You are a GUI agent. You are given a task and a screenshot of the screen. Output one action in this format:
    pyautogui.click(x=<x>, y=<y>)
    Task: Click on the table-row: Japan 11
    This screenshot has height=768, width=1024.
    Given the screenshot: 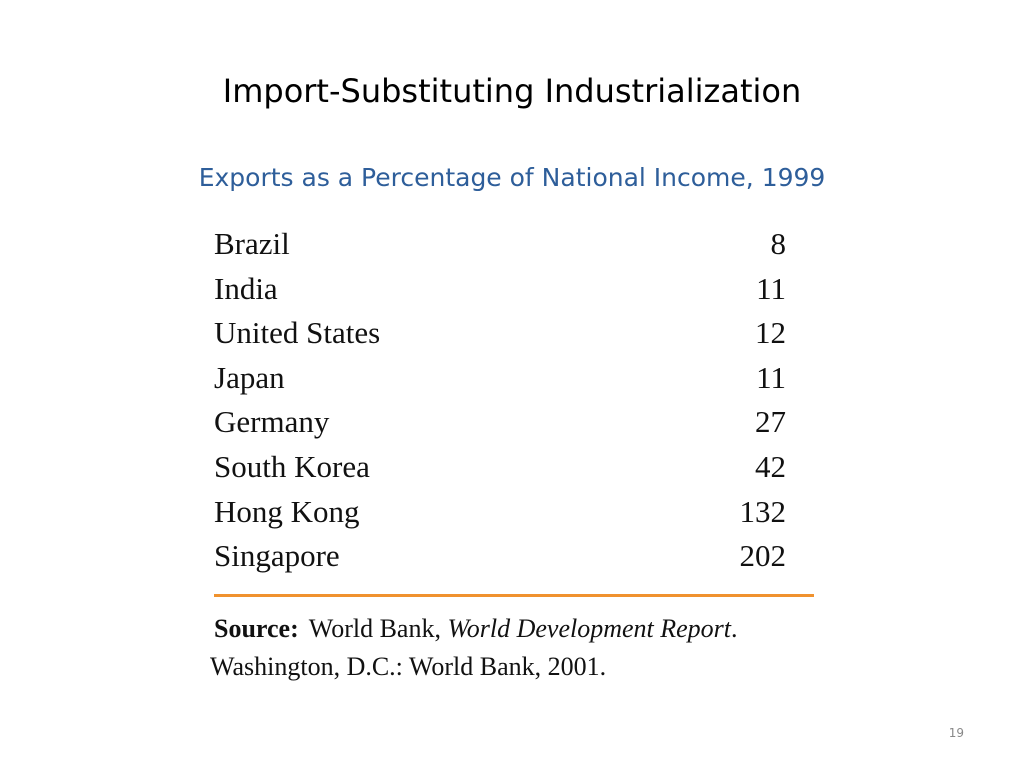 What is the action you would take?
    pyautogui.click(x=500, y=378)
    